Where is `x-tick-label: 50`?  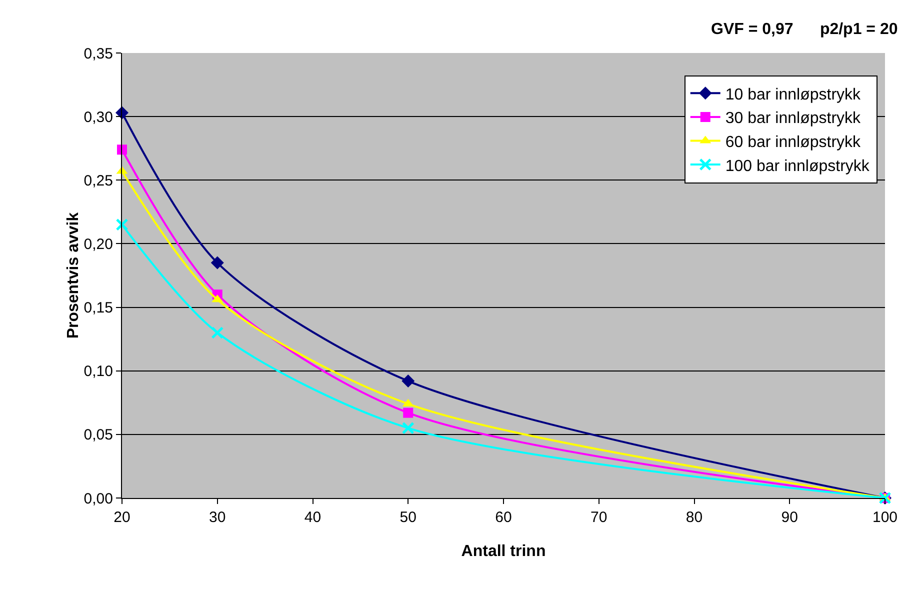
x-tick-label: 50 is located at coordinates (408, 517).